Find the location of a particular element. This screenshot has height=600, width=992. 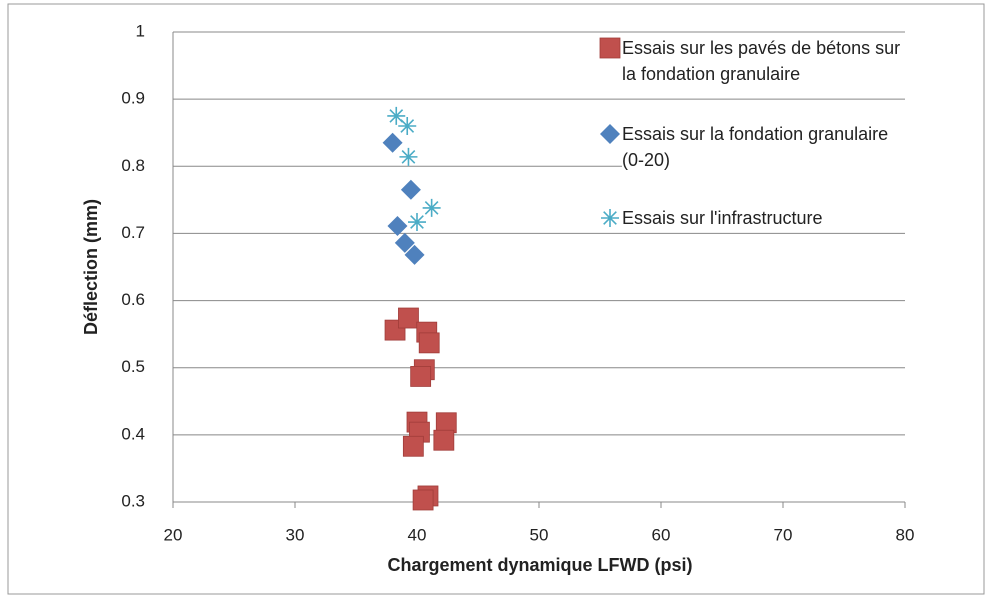

y-tick-label: 0.8 is located at coordinates (133, 165).